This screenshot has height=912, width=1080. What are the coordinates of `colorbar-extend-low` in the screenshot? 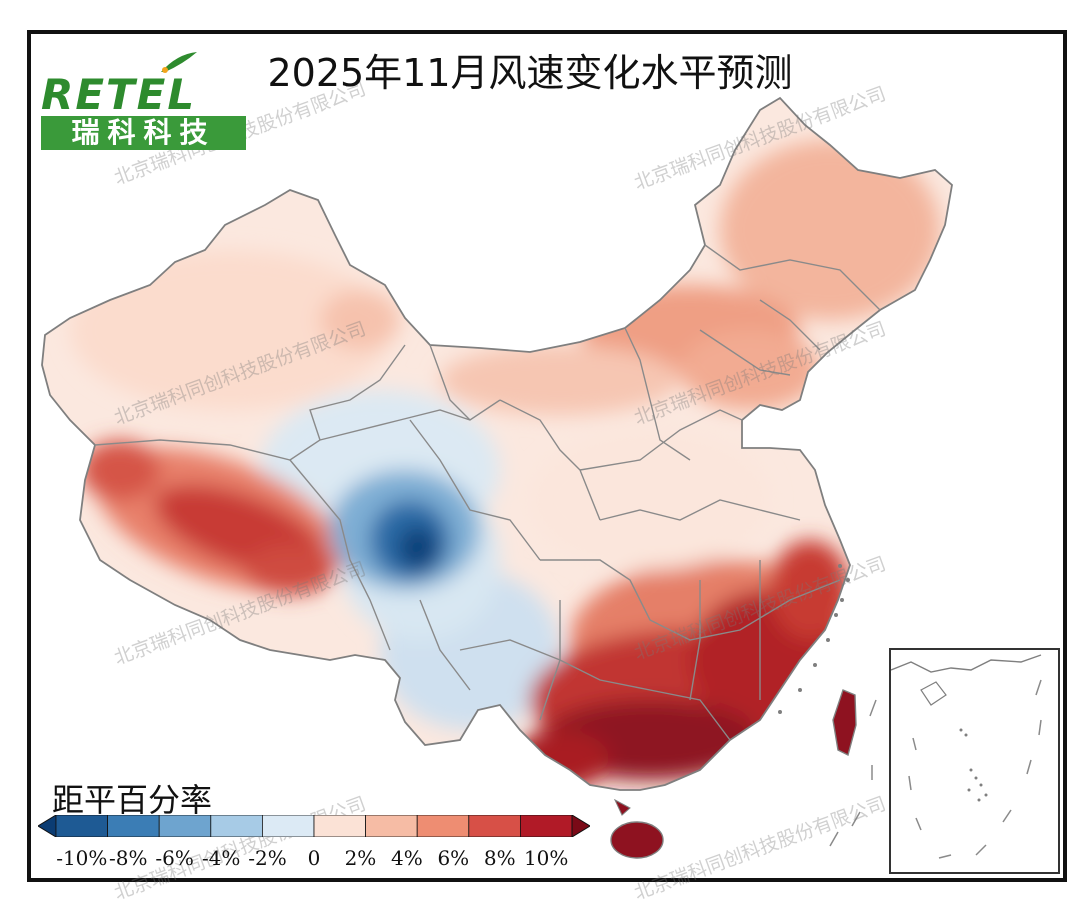 It's located at (47, 826).